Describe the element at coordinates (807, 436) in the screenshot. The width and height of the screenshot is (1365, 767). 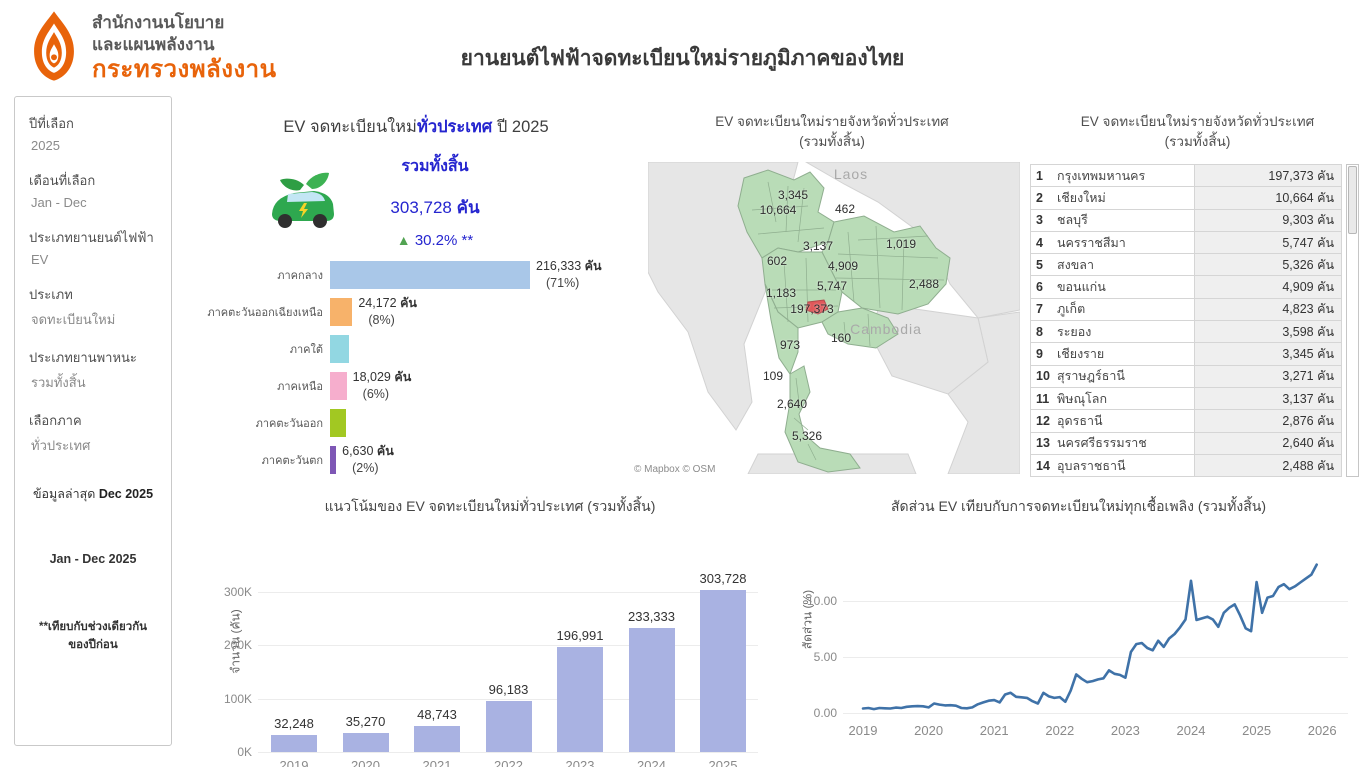
I see `map-province-value: 5,326` at that location.